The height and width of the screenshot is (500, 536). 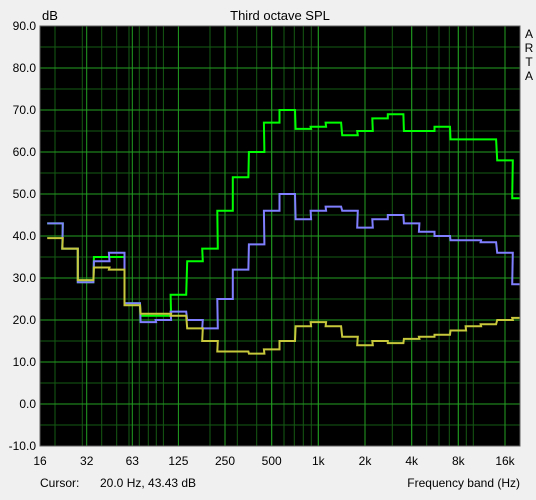 What do you see at coordinates (148, 483) in the screenshot?
I see `cursor-readout: 20.0 Hz, 43.43 dB` at bounding box center [148, 483].